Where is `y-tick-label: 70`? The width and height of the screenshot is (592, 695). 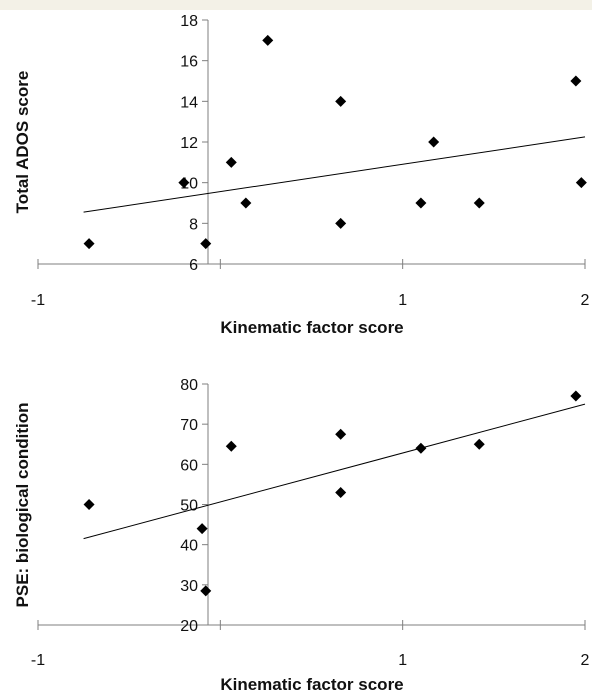 y-tick-label: 70 is located at coordinates (189, 425).